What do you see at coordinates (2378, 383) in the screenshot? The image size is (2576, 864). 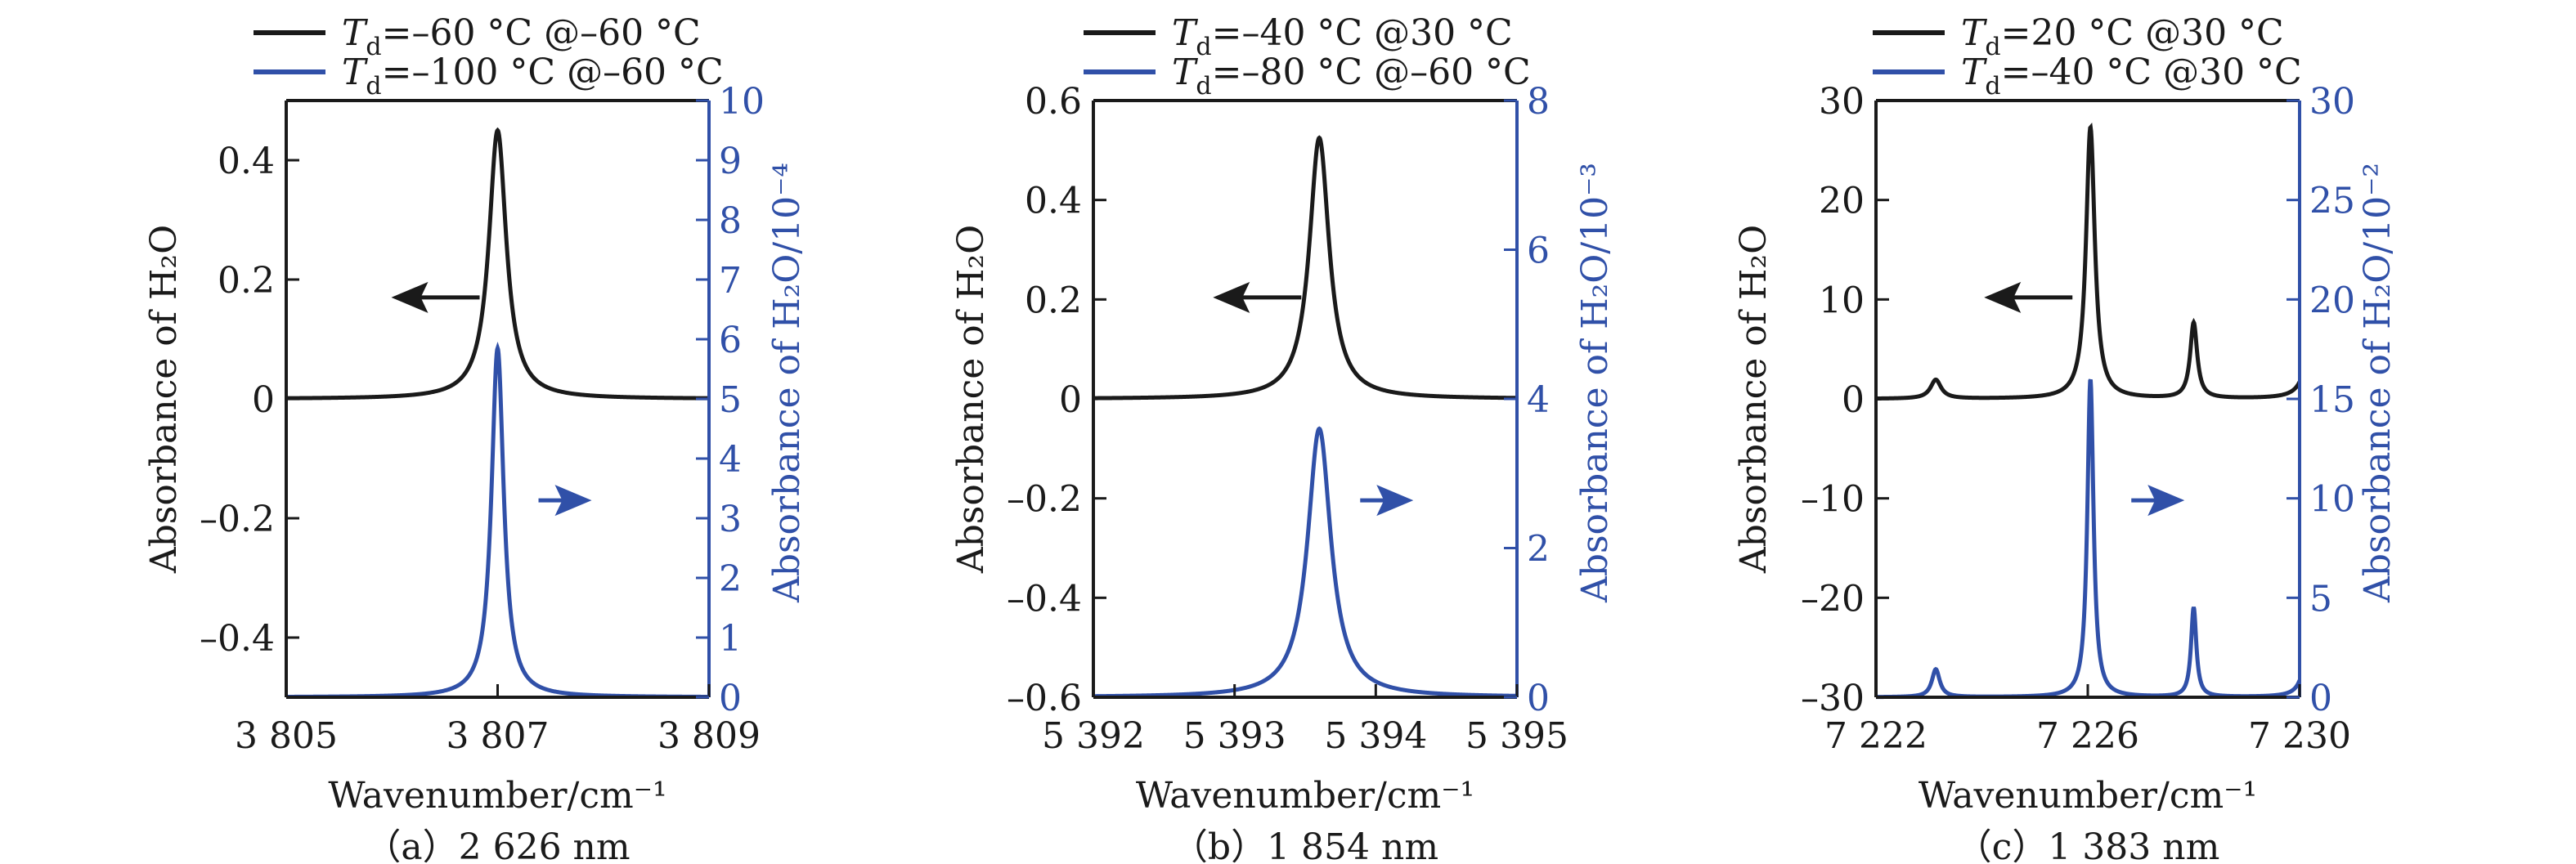 I see `y-axis-right-title: Absorbance of H₂O/10⁻²` at bounding box center [2378, 383].